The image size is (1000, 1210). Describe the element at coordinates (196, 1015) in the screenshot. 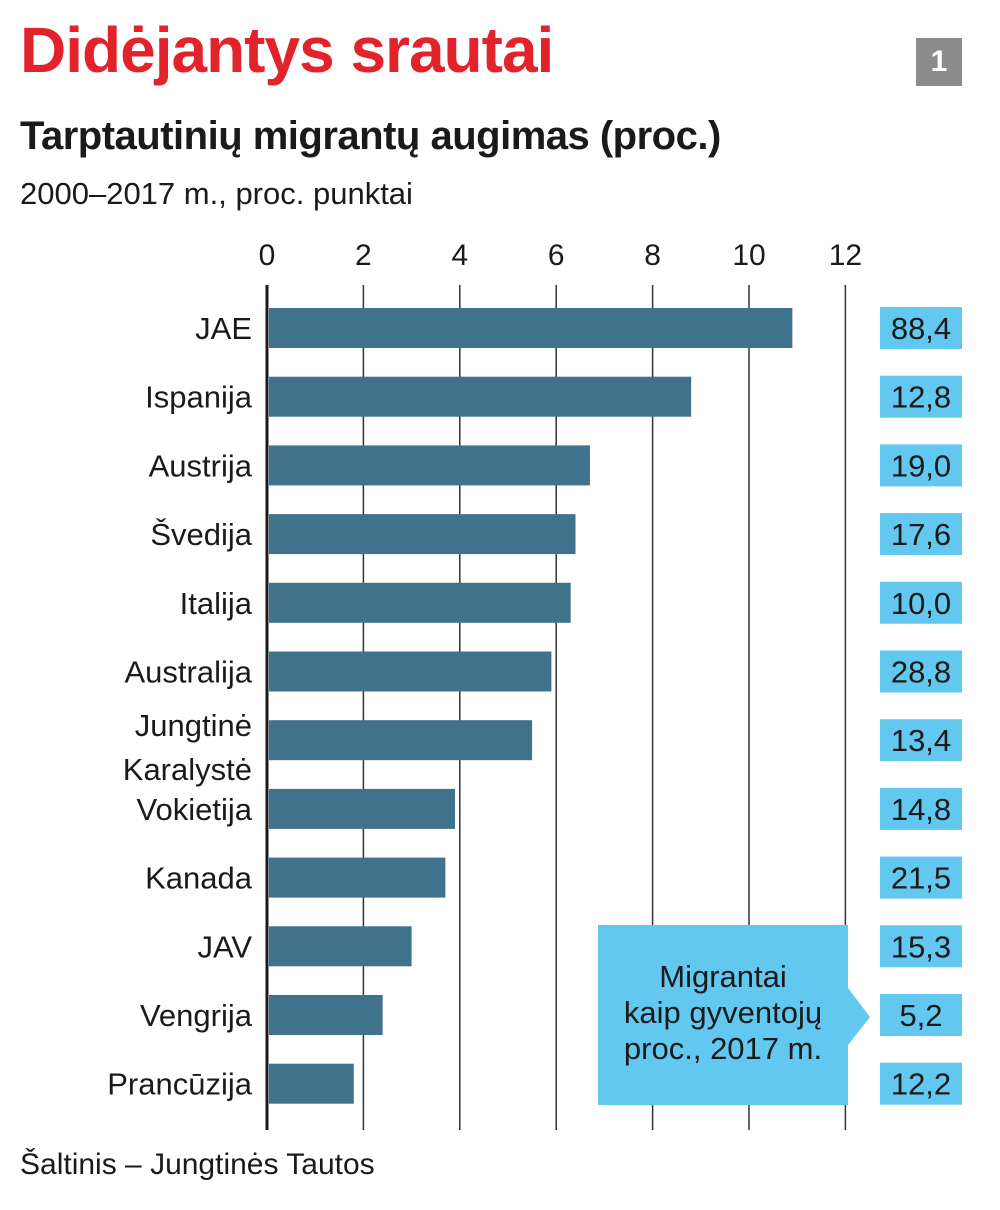

I see `category-label: Vengrija` at that location.